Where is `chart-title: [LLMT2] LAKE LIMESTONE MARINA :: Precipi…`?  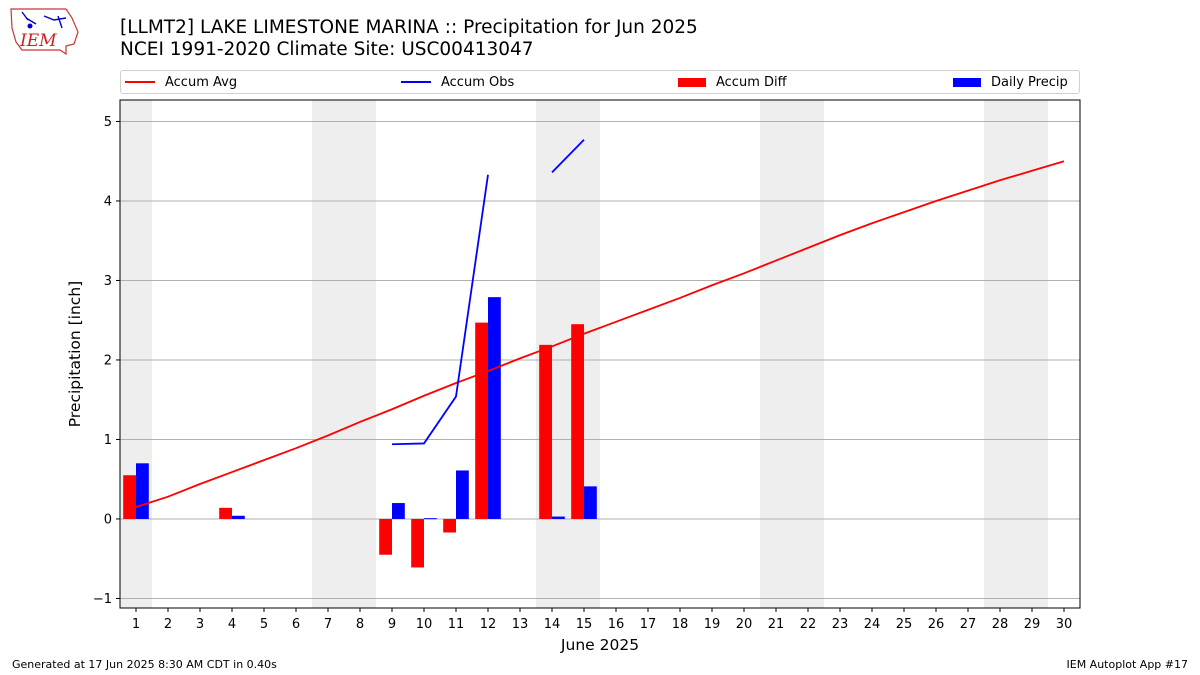
chart-title: [LLMT2] LAKE LIMESTONE MARINA :: Precipi… is located at coordinates (409, 39).